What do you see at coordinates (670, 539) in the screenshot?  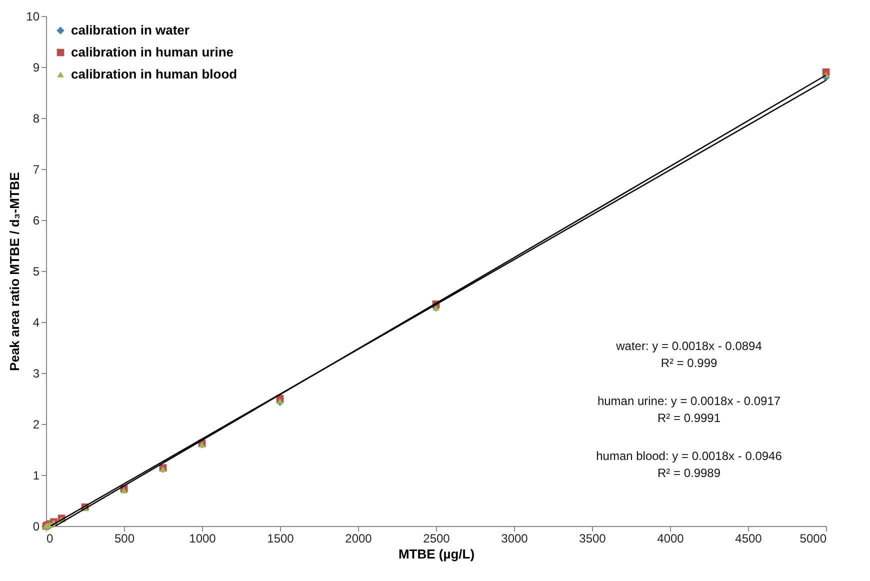 I see `x-tick-label: 4000` at bounding box center [670, 539].